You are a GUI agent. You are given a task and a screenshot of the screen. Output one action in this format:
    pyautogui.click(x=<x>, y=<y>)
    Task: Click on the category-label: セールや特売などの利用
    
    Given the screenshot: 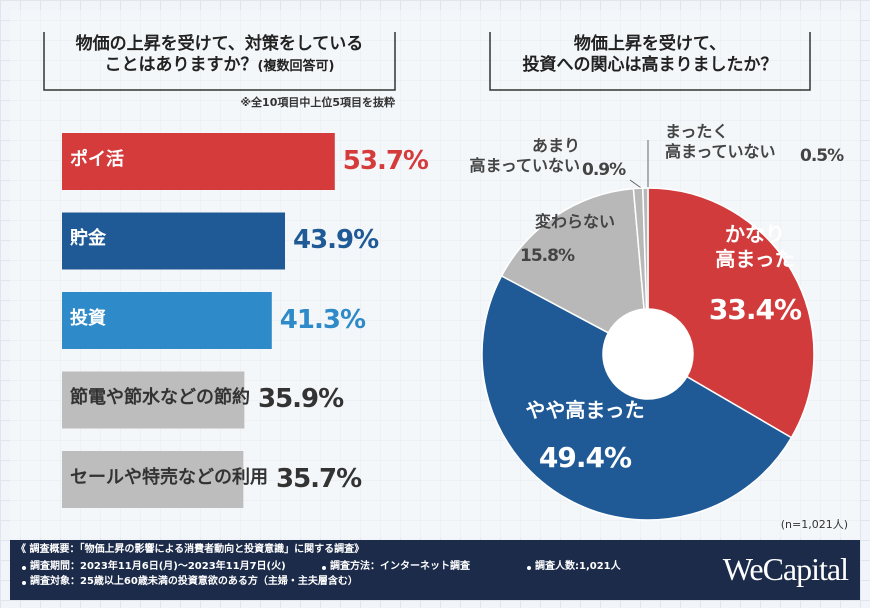 What is the action you would take?
    pyautogui.click(x=169, y=477)
    